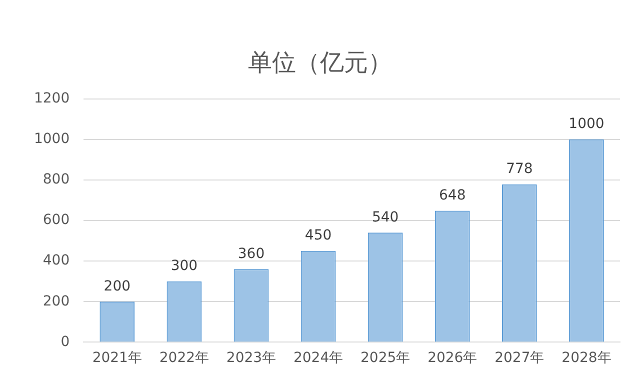  I want to click on data-label: 648, so click(452, 195).